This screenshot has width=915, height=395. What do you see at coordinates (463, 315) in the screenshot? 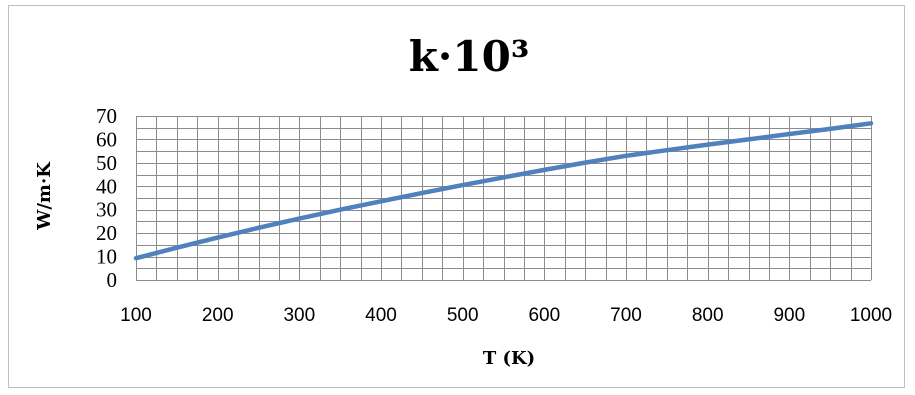
I see `x-tick-label: 500` at bounding box center [463, 315].